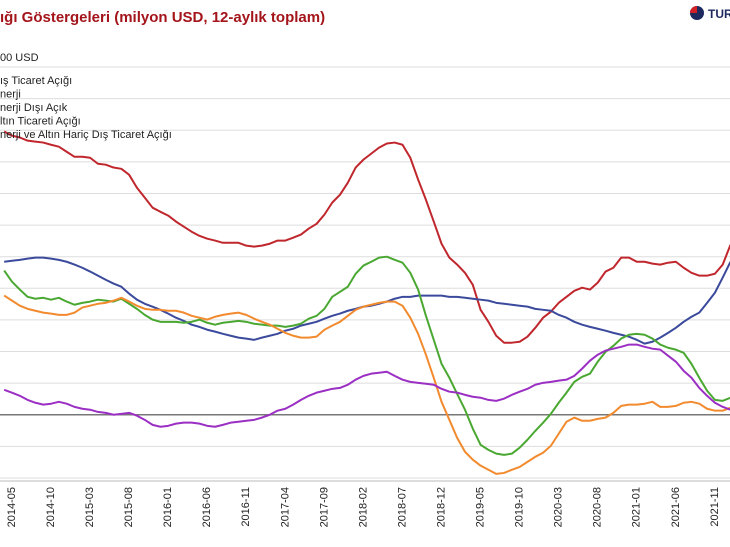 Image resolution: width=730 pixels, height=547 pixels. Describe the element at coordinates (90, 507) in the screenshot. I see `x-tick-label: 2015-03` at that location.